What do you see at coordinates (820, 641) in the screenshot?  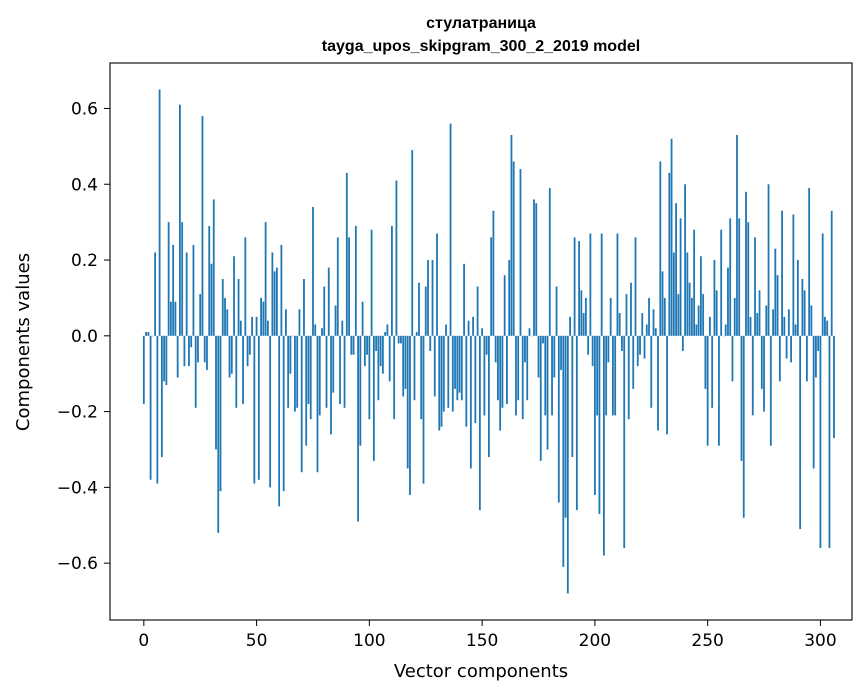 I see `x-tick-label: 300` at bounding box center [820, 641].